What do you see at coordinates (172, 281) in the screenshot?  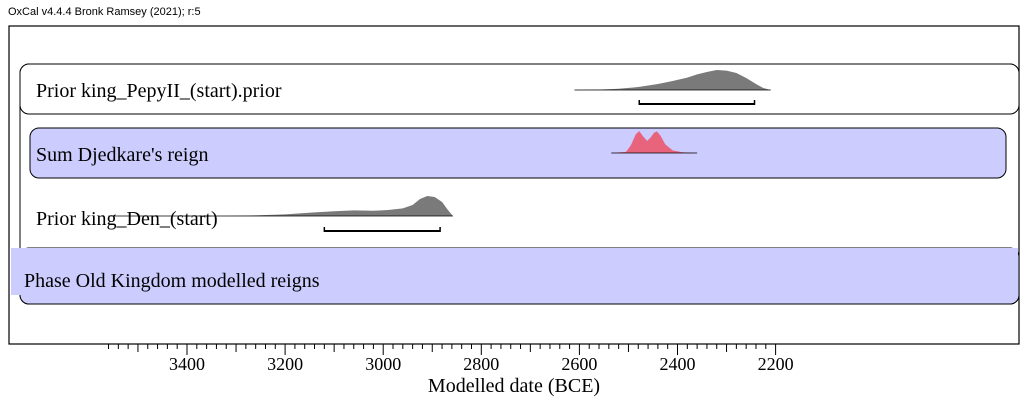 I see `row-label-3: Phase Old Kingdom modelled reigns` at bounding box center [172, 281].